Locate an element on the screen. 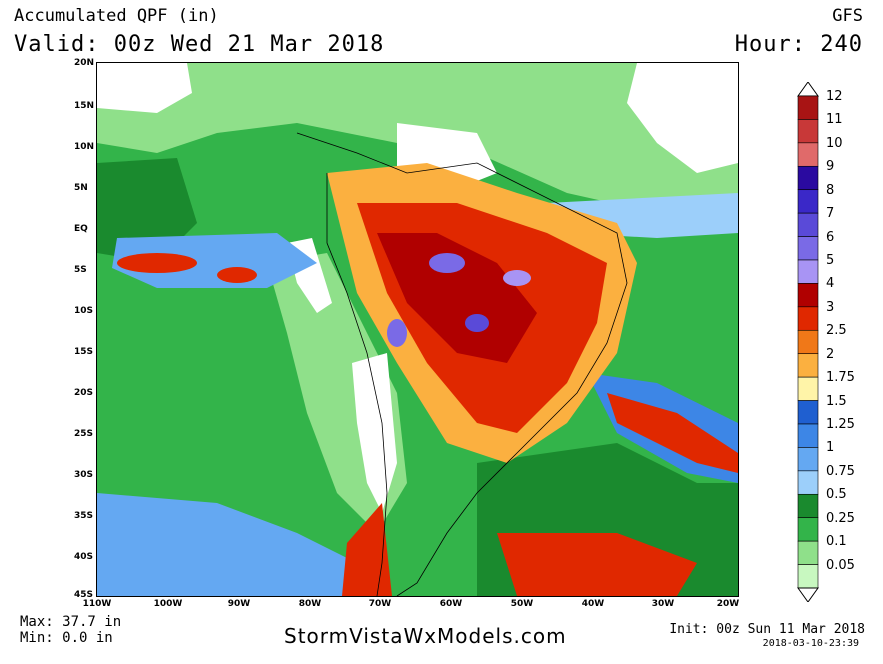  legend-label: 2 is located at coordinates (830, 354).